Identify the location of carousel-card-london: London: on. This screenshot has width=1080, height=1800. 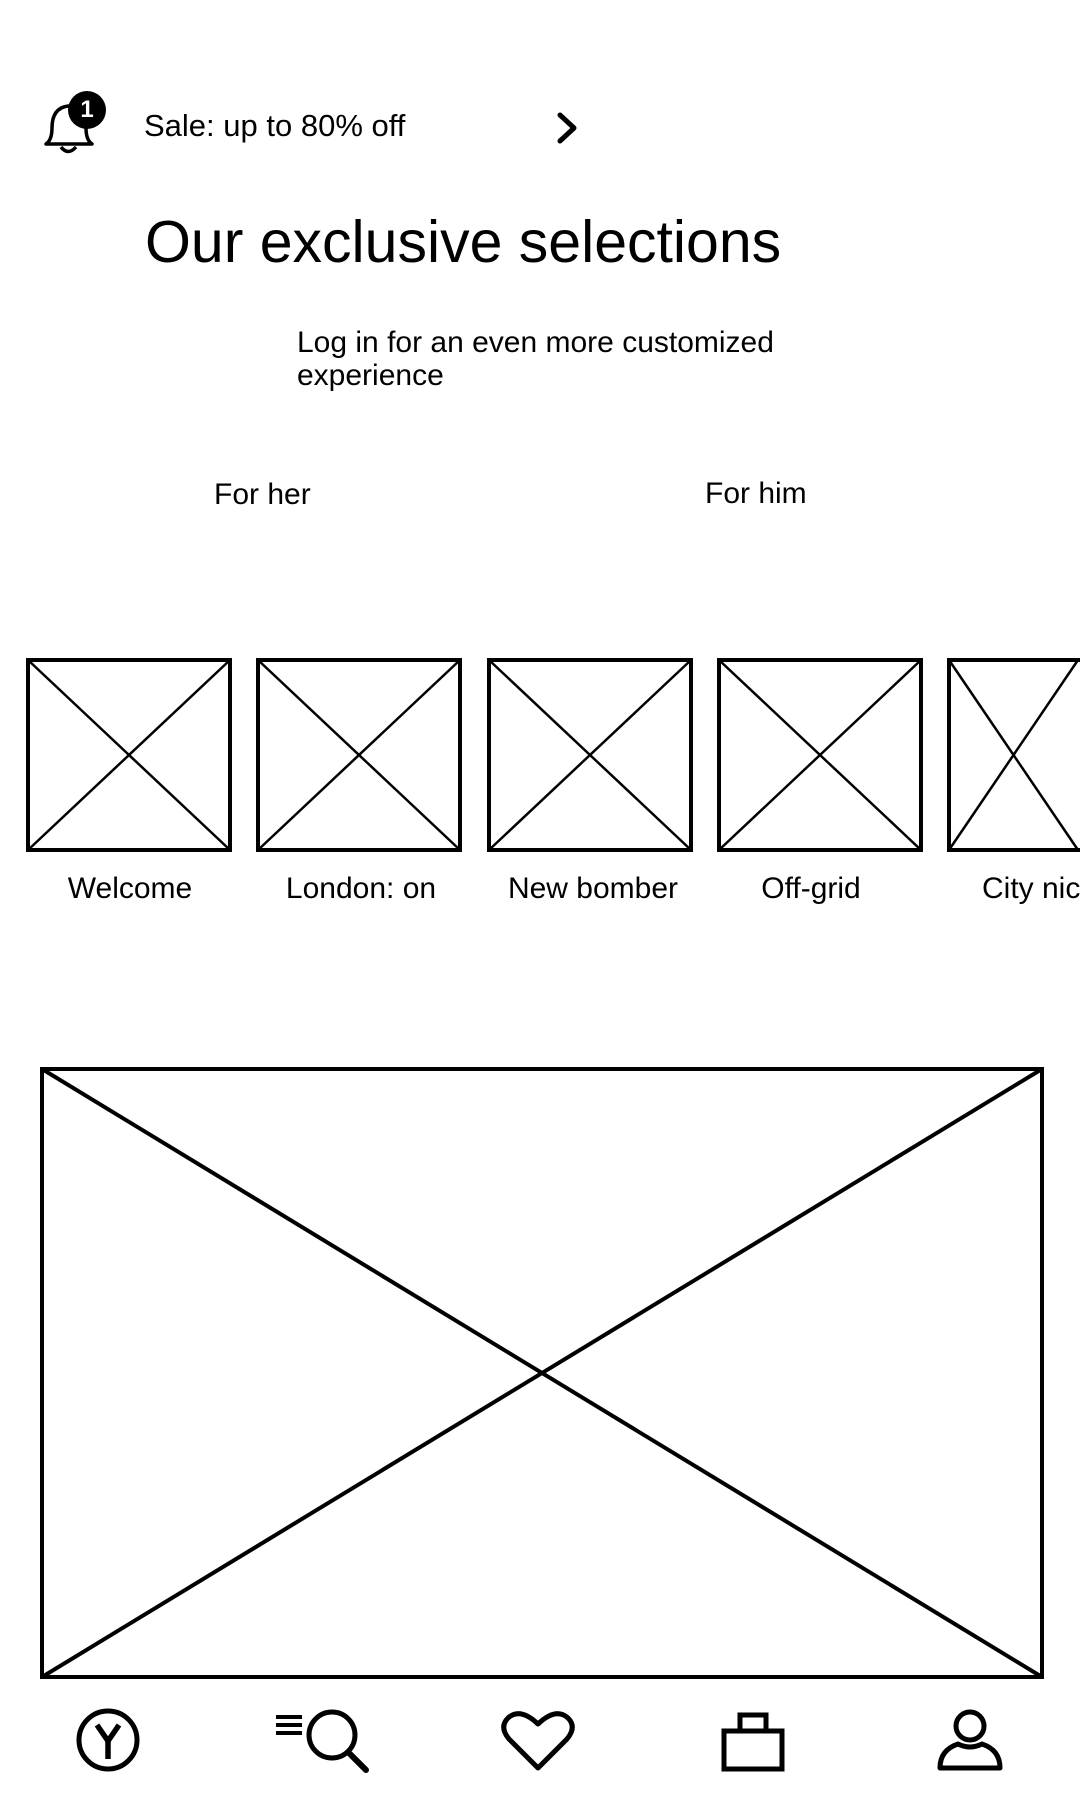
(361, 781).